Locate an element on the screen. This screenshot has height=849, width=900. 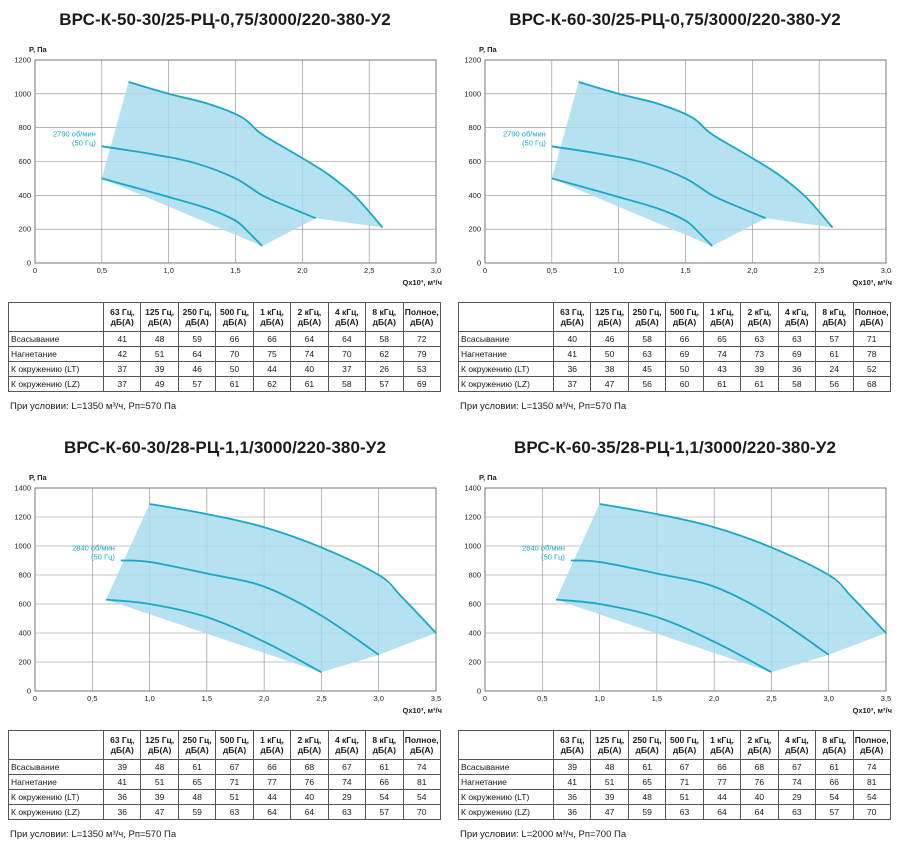
column-header: 2 кГц, дБ(А) is located at coordinates (309, 745).